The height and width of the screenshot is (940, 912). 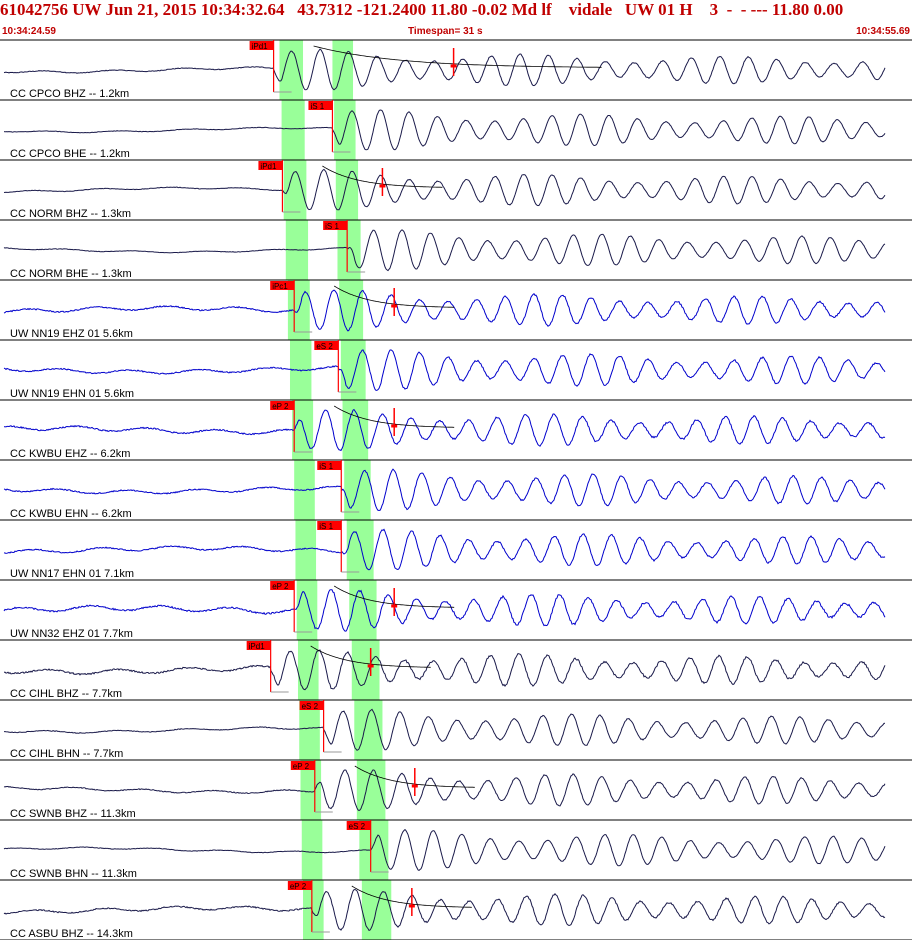 I want to click on station-label: CC KWBU EHN -- 6.2km, so click(x=71, y=514).